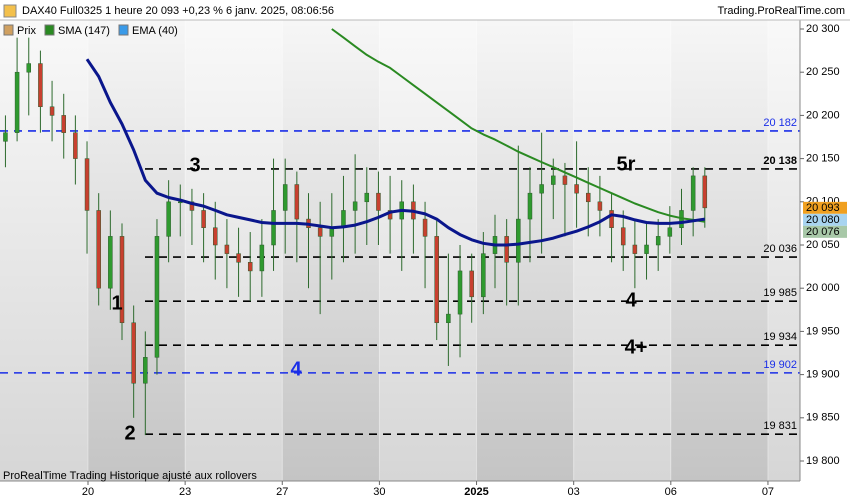 The image size is (850, 500). I want to click on annotation: 5r, so click(626, 164).